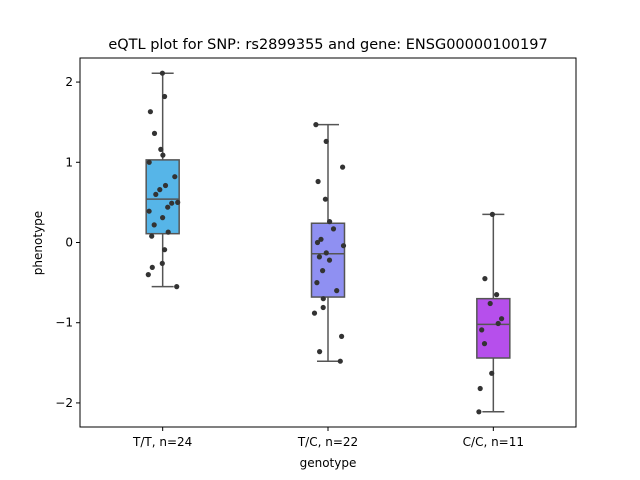 The height and width of the screenshot is (480, 640). I want to click on y-tick-label: 2, so click(69, 82).